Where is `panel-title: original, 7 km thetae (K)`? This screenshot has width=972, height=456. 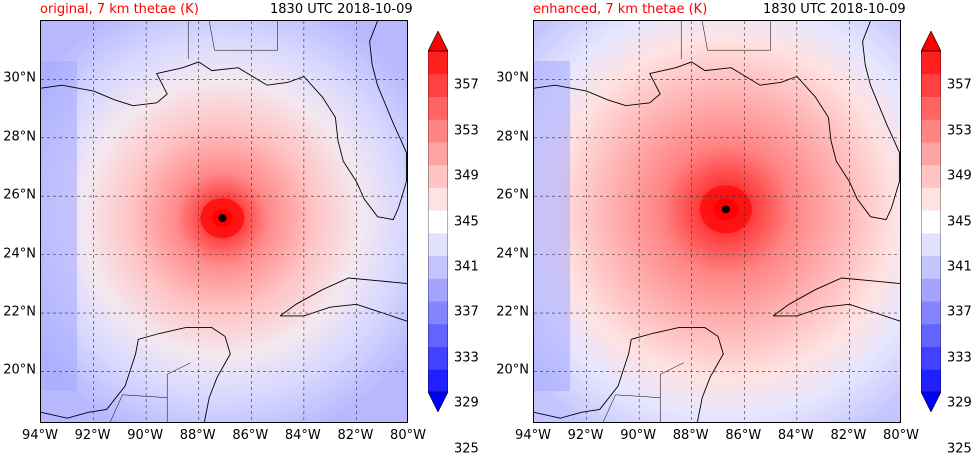 panel-title: original, 7 km thetae (K) is located at coordinates (119, 9).